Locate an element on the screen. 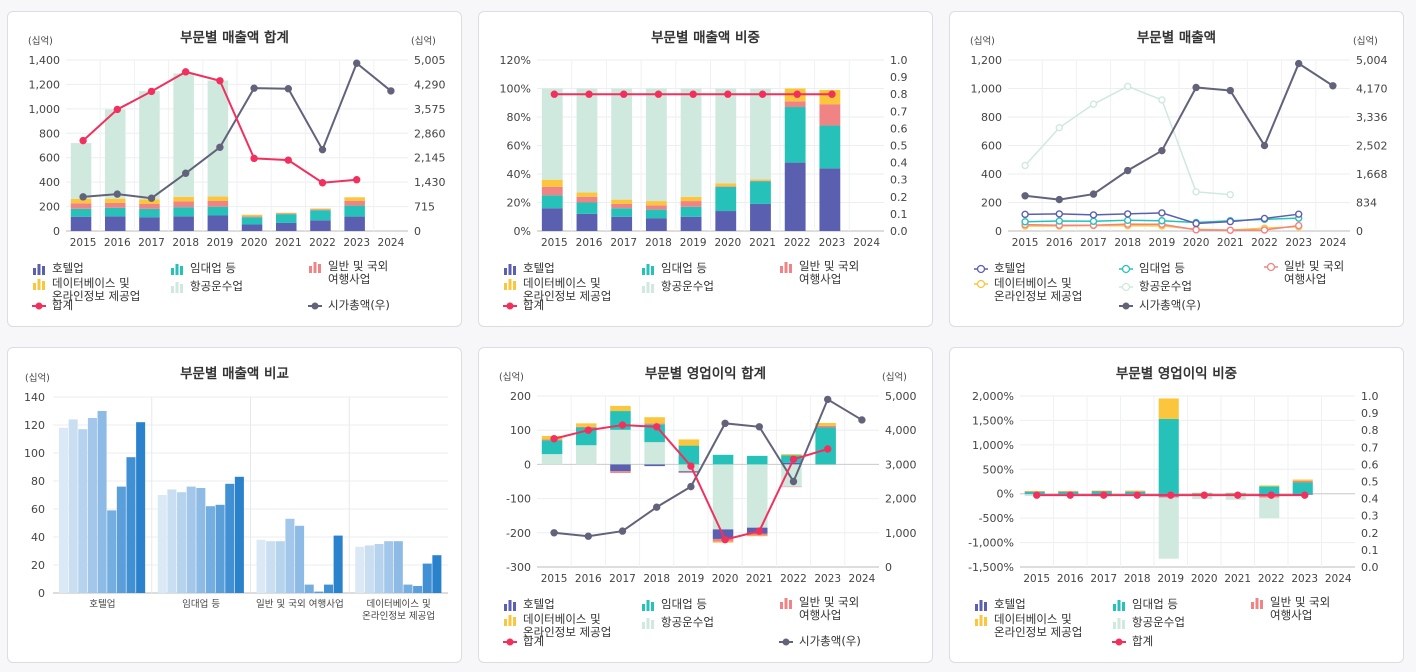 The height and width of the screenshot is (672, 1416). legend-label: 항공운수업 is located at coordinates (216, 286).